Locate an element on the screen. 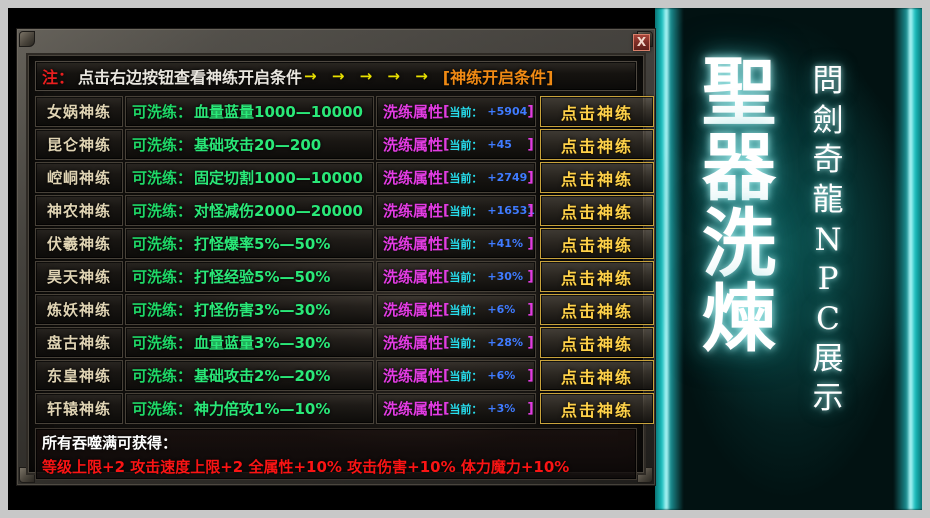  shenlian-attribute: 洗练属性[当前： +28%] is located at coordinates (456, 342).